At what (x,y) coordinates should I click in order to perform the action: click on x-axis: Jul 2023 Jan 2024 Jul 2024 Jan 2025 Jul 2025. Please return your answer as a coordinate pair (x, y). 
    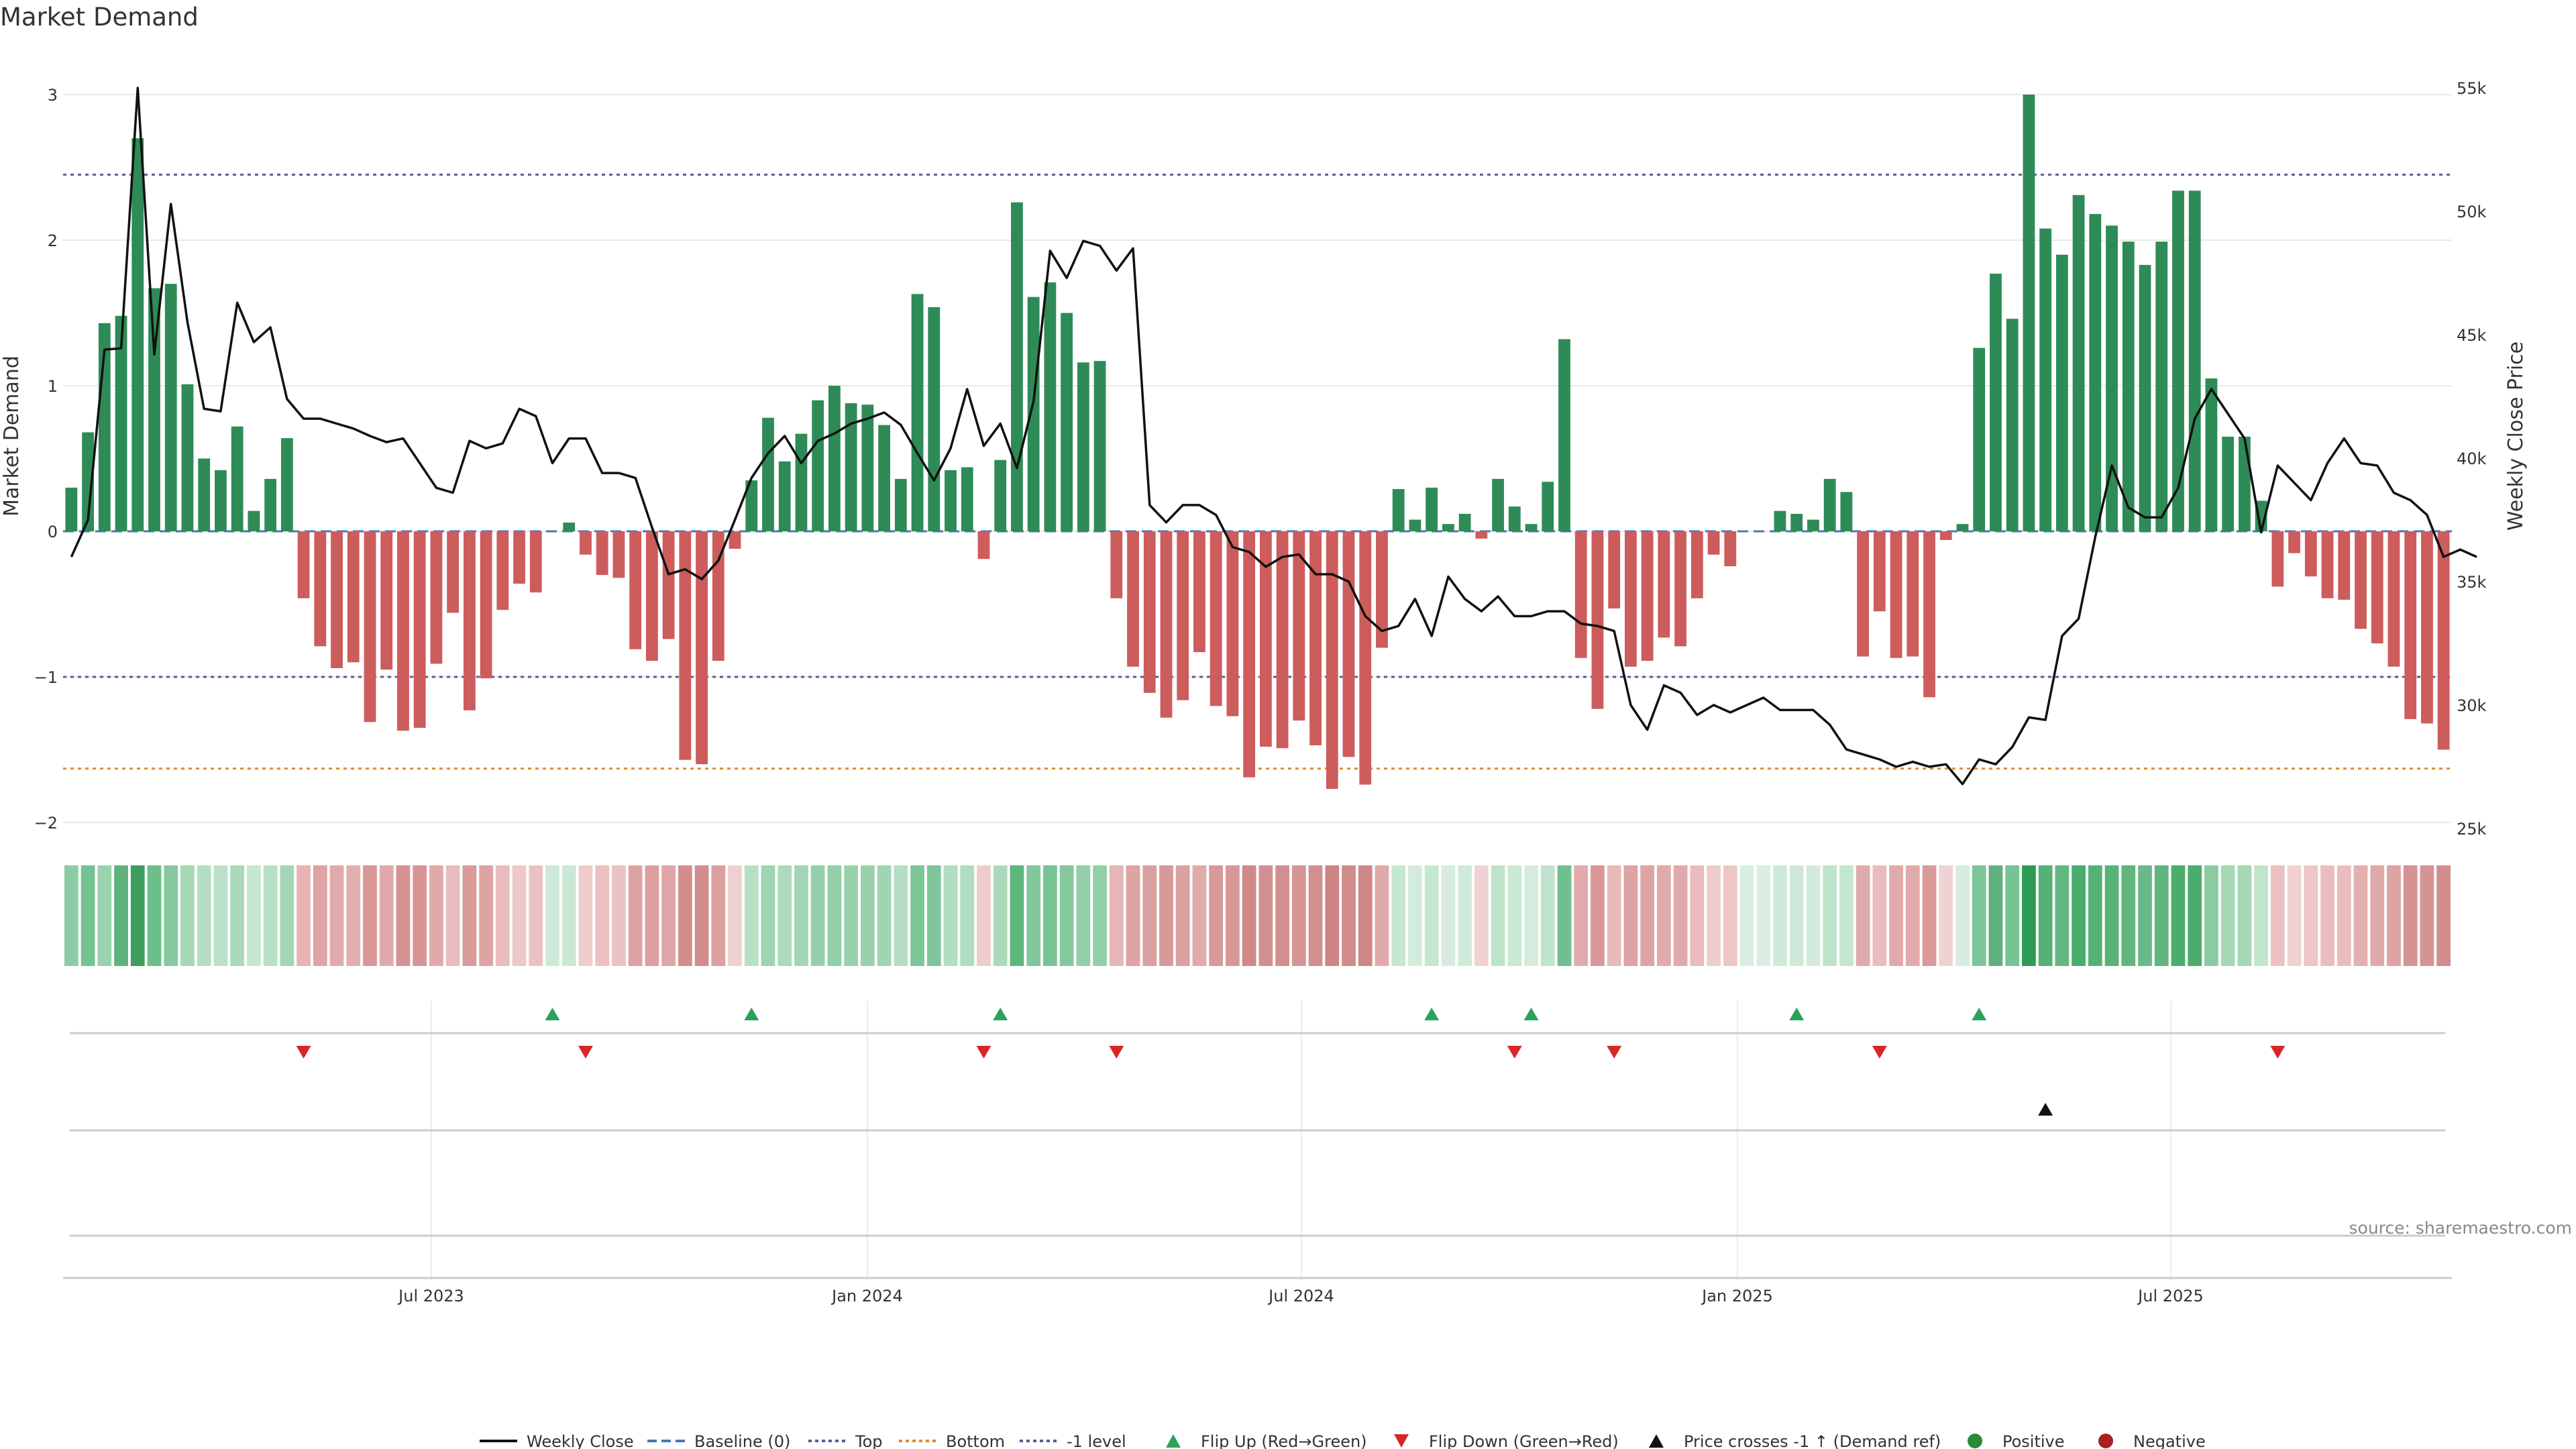
    Looking at the image, I should click on (1257, 1291).